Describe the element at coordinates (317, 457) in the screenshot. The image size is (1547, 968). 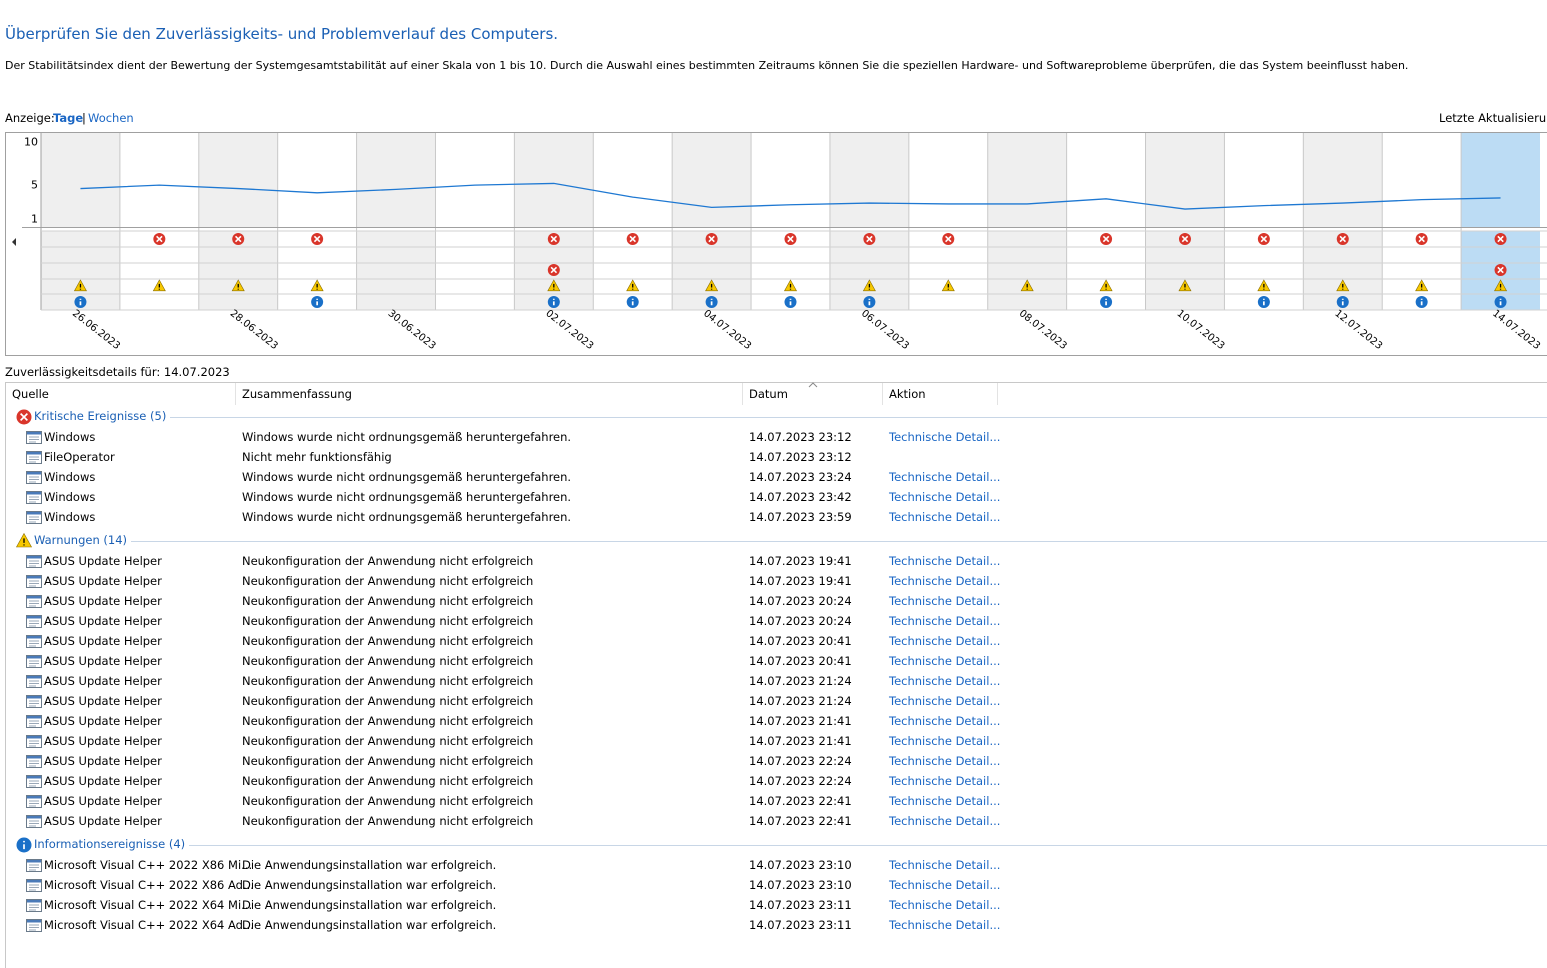
I see `table-cell: Nicht mehr funktionsfähig` at that location.